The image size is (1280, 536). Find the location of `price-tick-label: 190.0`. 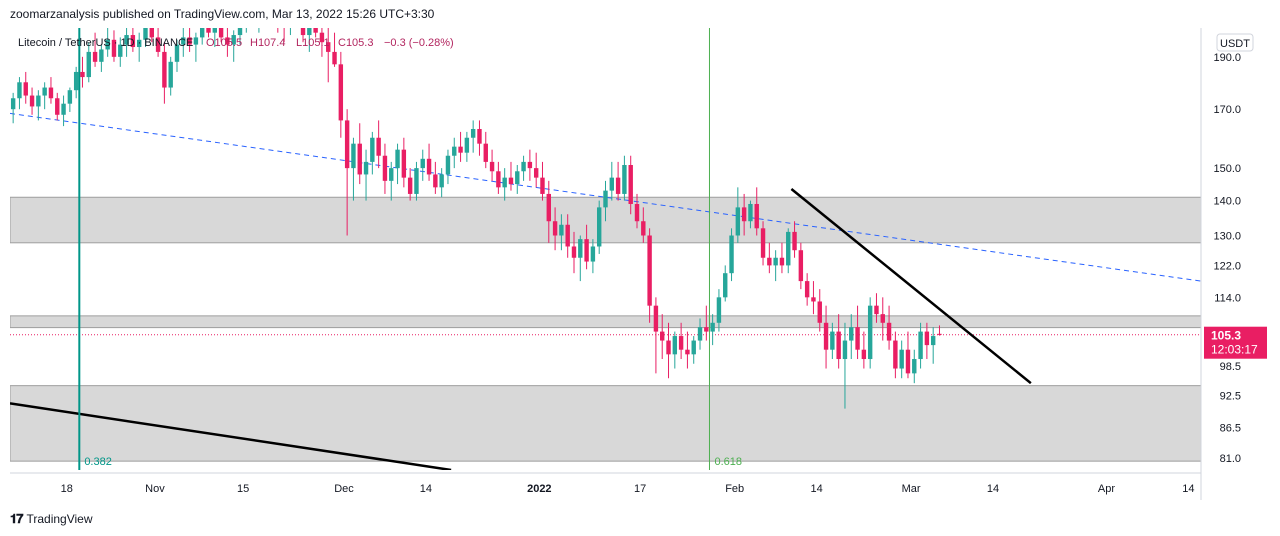

price-tick-label: 190.0 is located at coordinates (1227, 58).